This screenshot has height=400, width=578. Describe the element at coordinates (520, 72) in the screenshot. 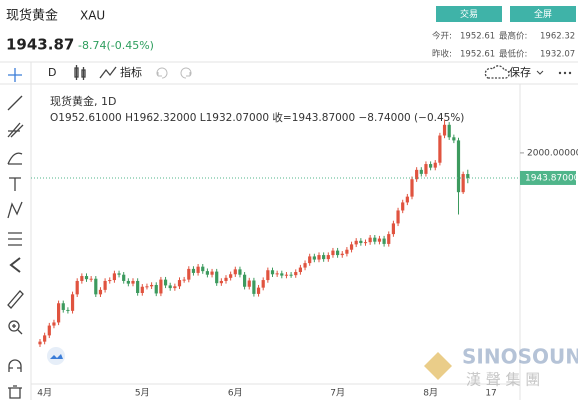

I see `save-button: 保存` at that location.